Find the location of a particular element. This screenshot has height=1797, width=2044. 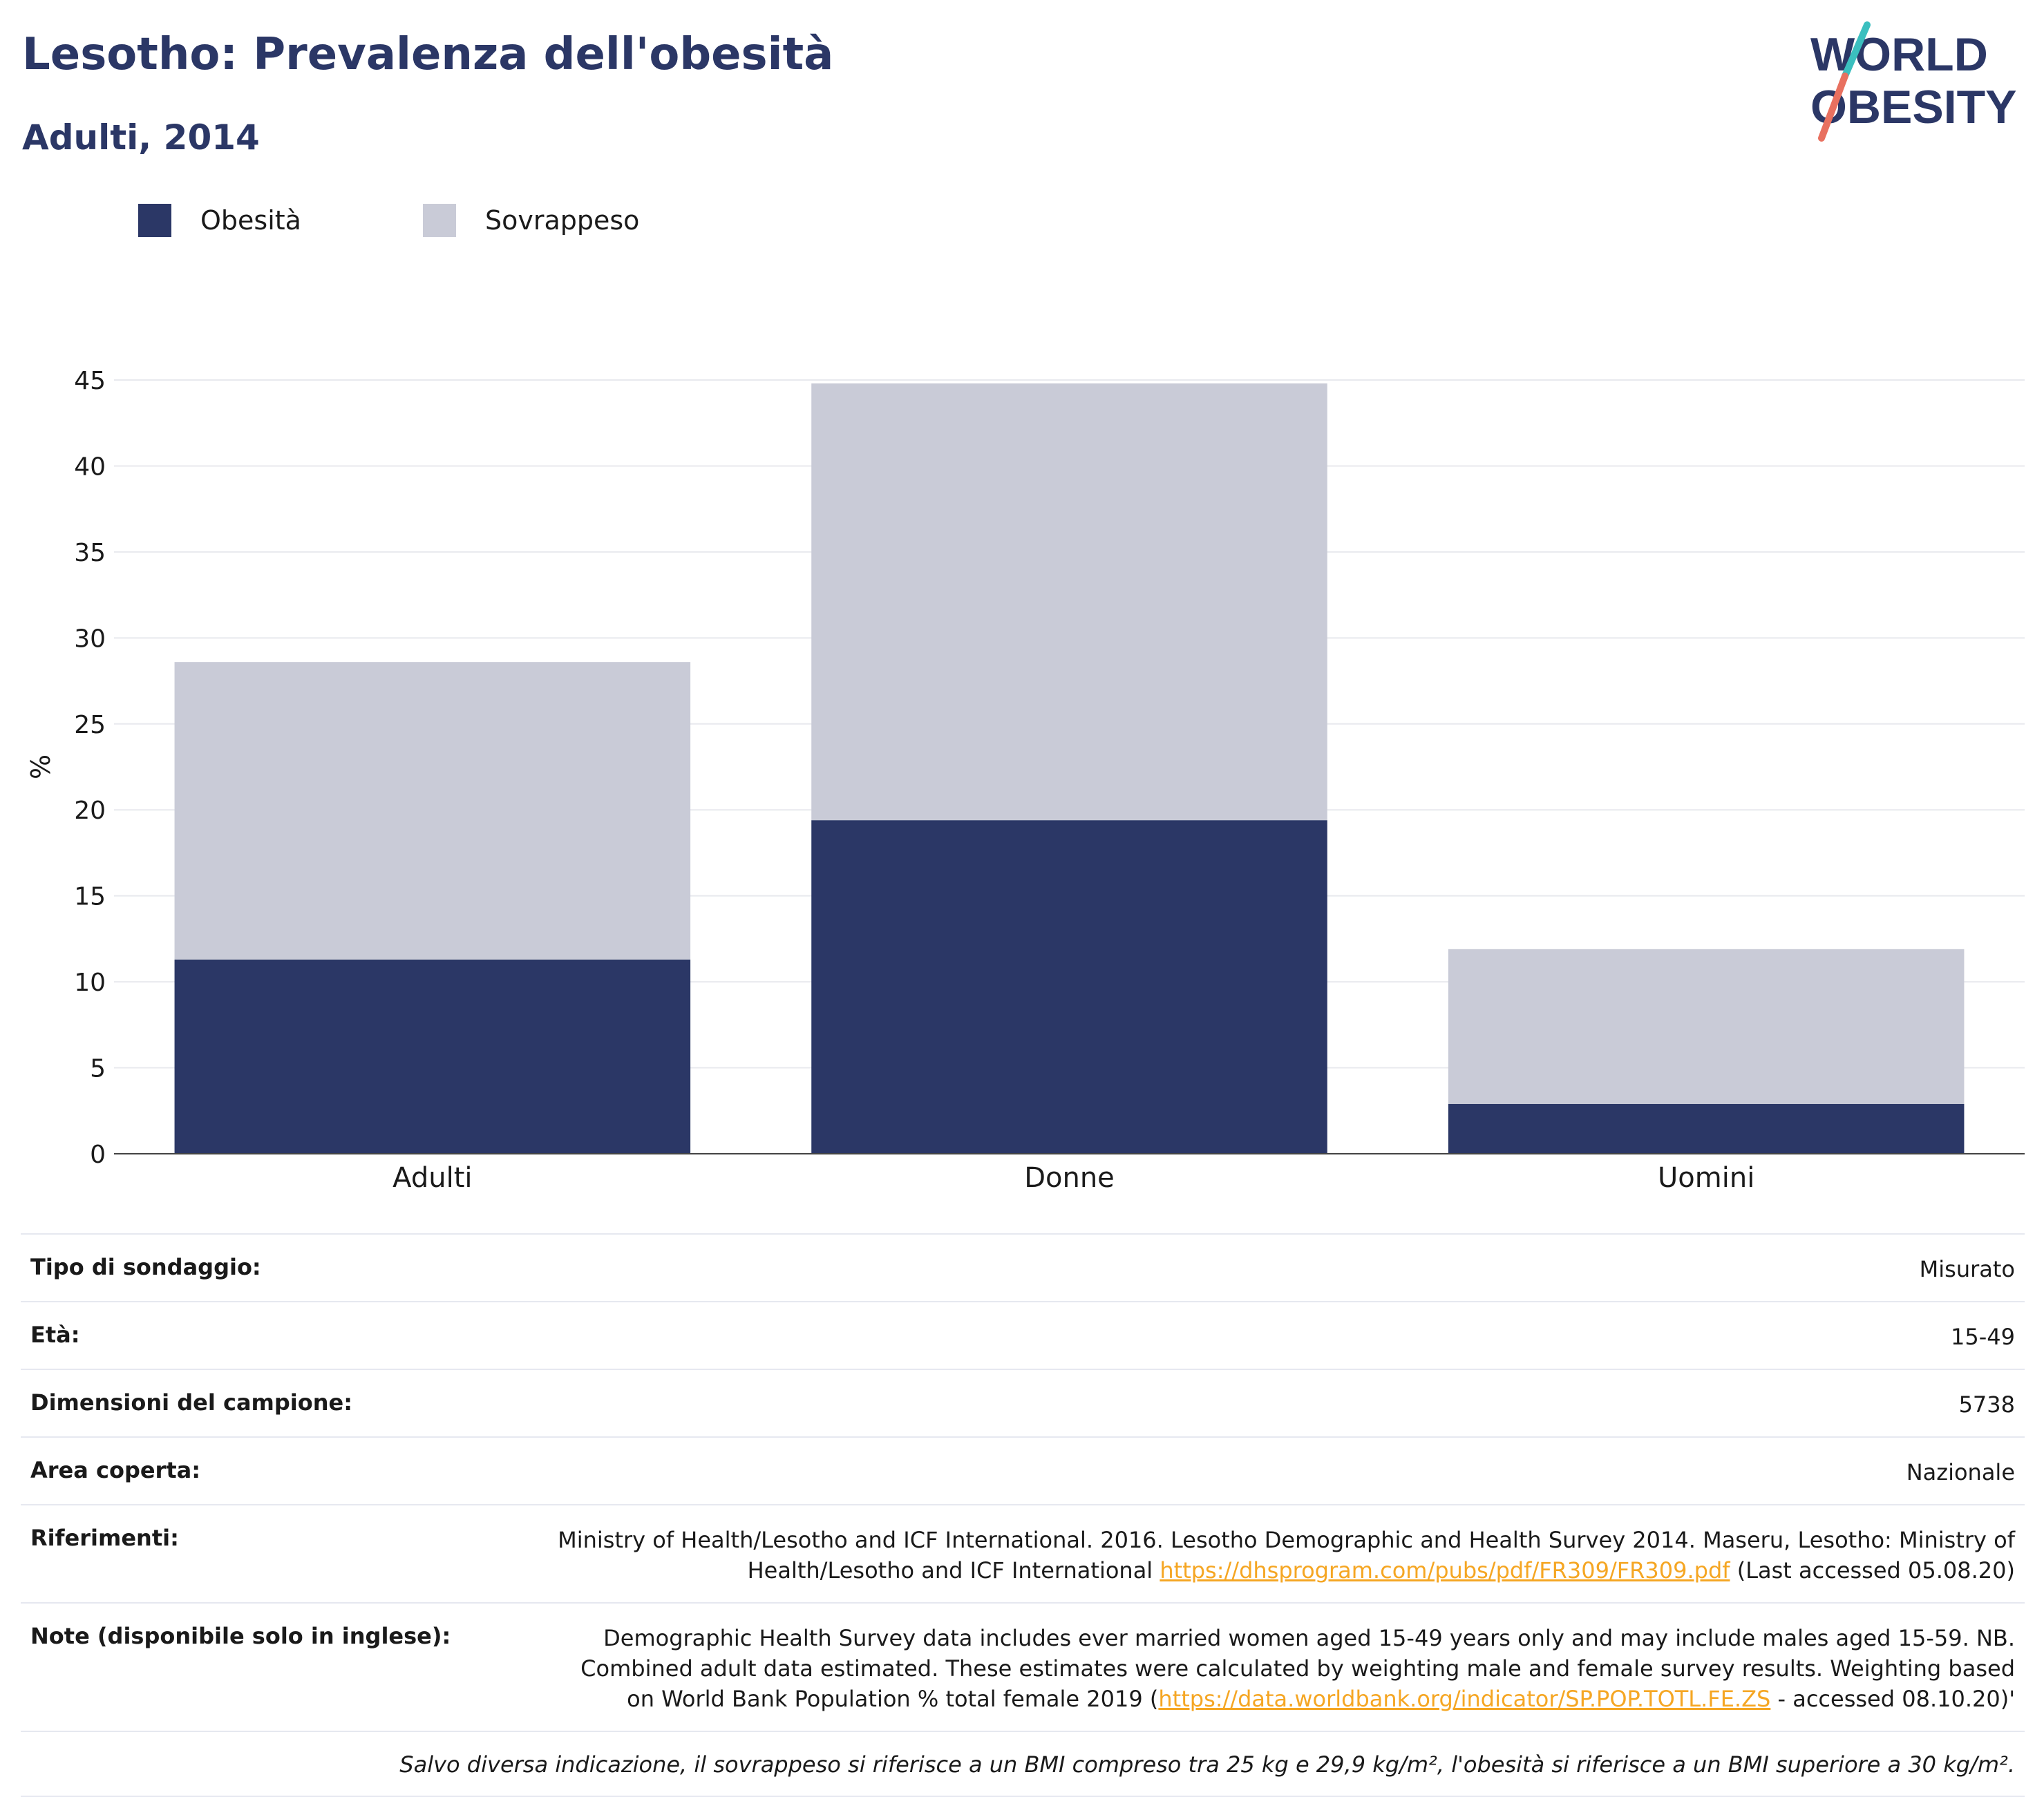

x-tick-label: Donne is located at coordinates (1069, 1178).